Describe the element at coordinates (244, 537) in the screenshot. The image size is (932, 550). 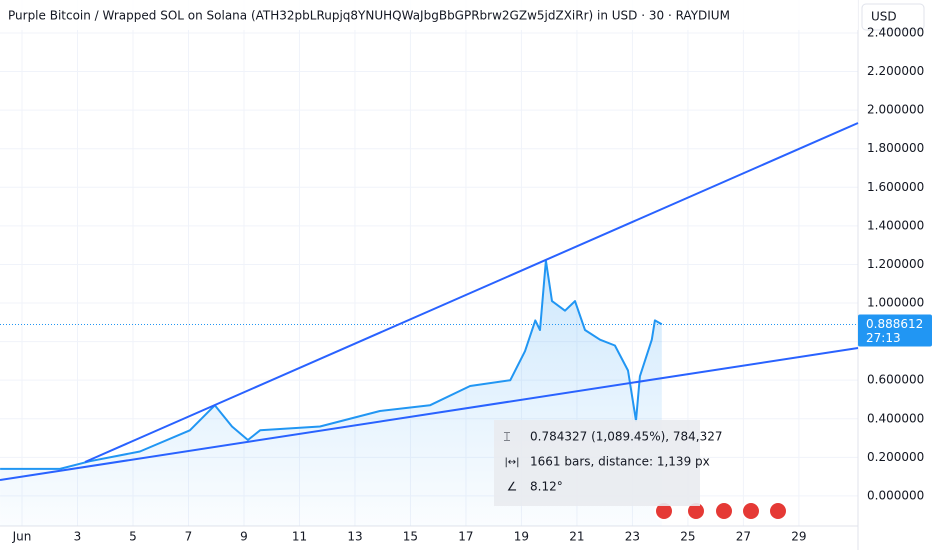
I see `x-tick-label: 9` at that location.